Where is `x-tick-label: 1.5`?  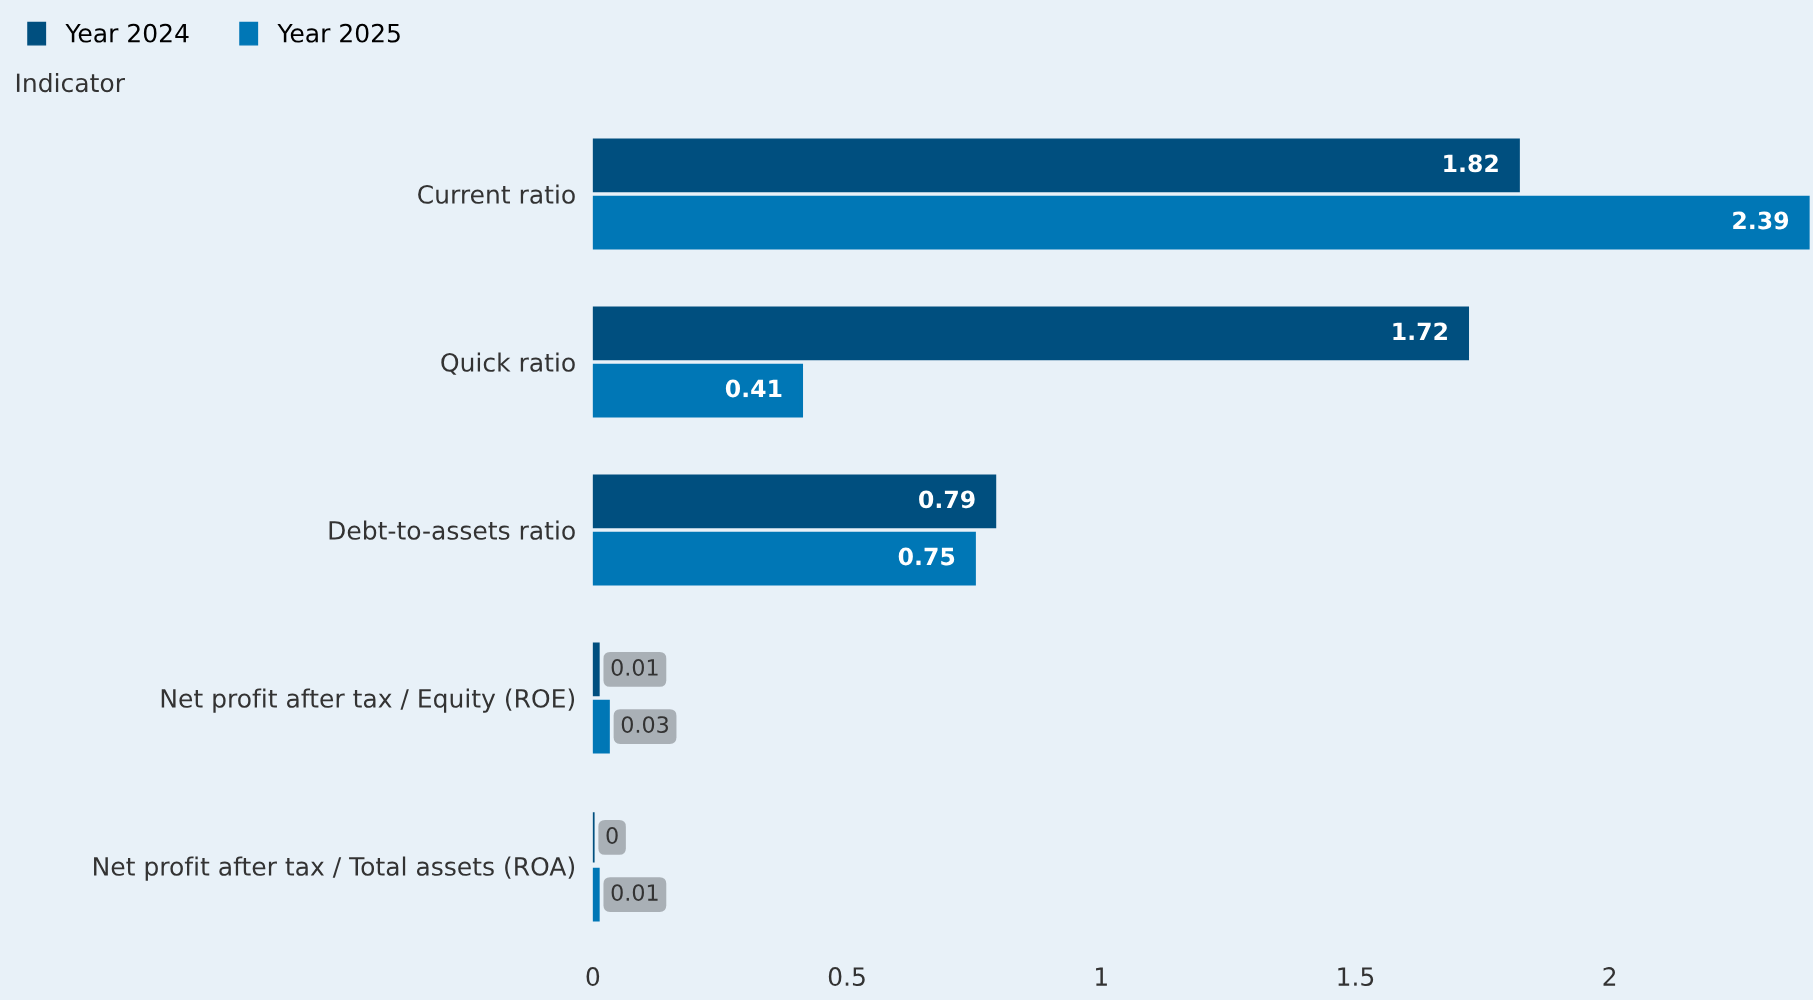
x-tick-label: 1.5 is located at coordinates (1356, 977).